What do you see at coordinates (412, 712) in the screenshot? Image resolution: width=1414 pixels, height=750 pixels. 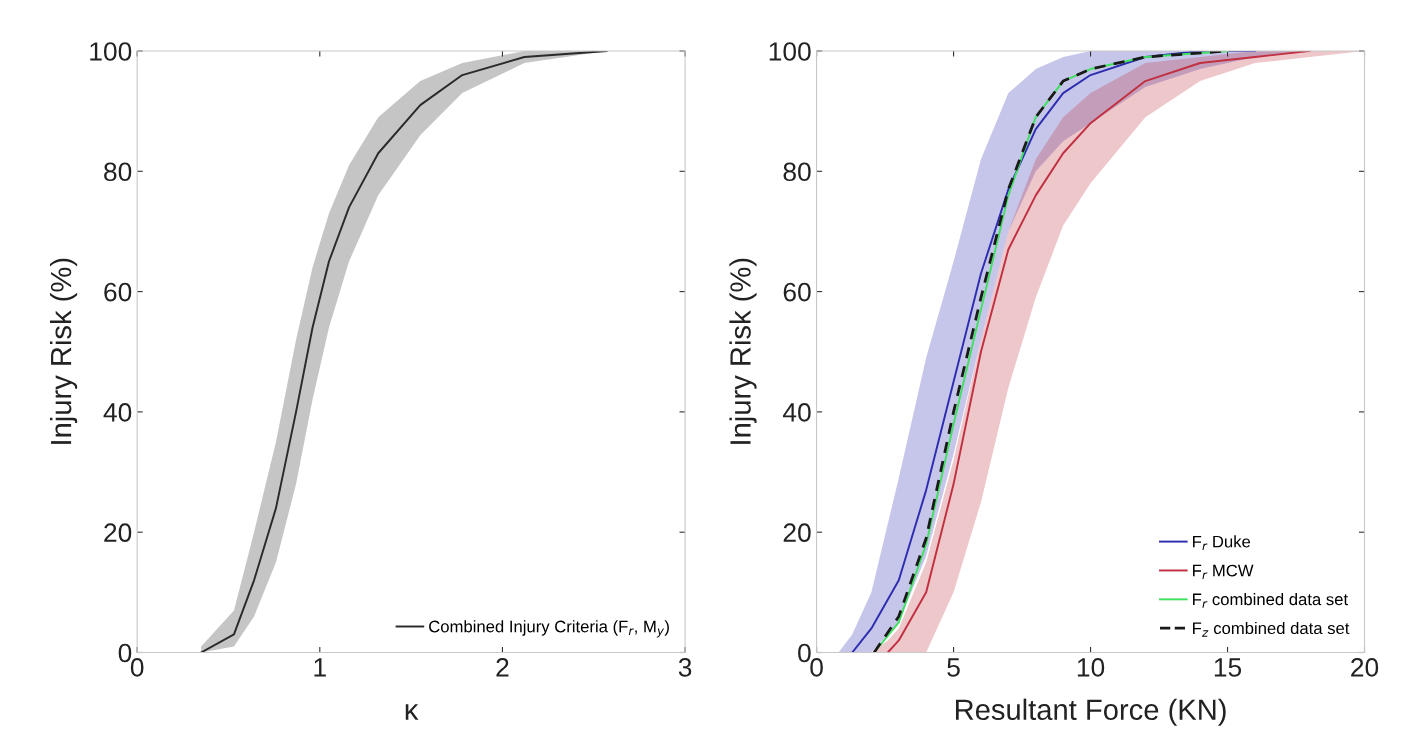 I see `x-axis-title: κ` at bounding box center [412, 712].